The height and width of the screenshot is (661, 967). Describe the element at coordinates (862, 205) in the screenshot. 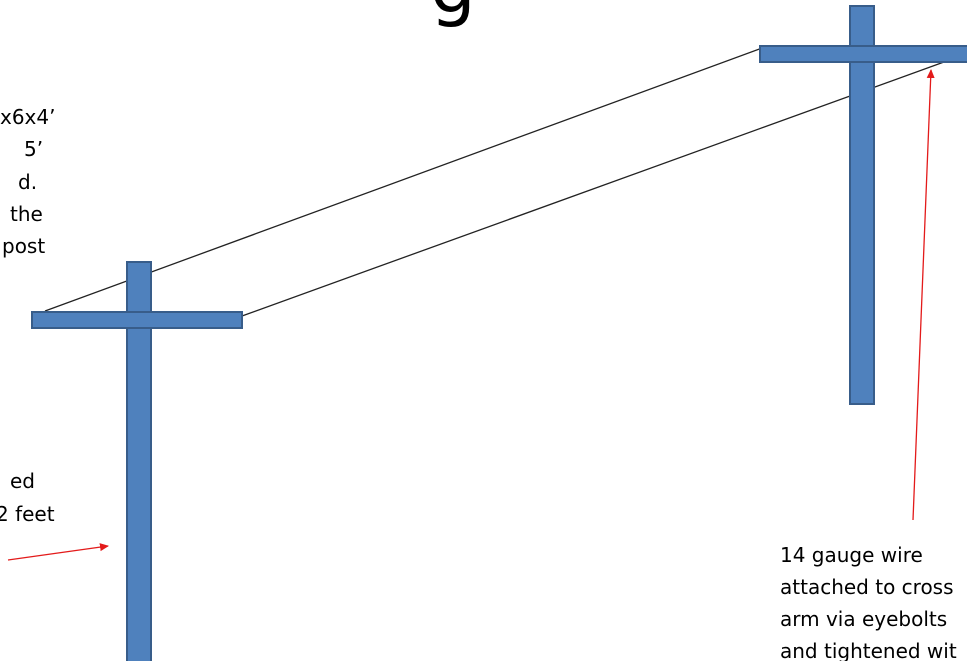

I see `post` at that location.